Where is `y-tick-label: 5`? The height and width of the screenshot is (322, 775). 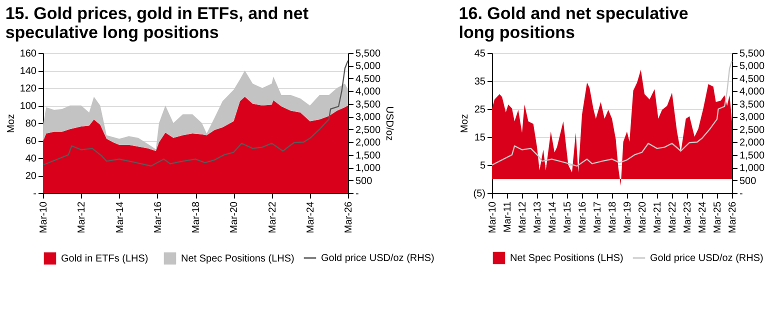
y-tick-label: 5 is located at coordinates (483, 166).